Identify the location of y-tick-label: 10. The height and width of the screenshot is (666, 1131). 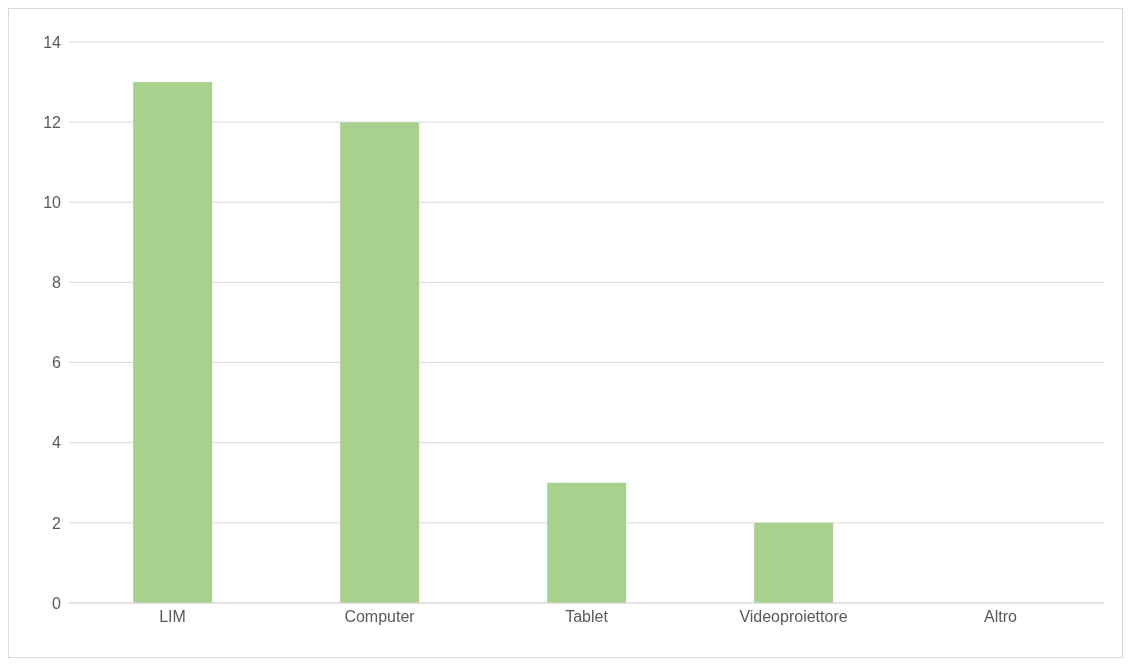
(52, 202).